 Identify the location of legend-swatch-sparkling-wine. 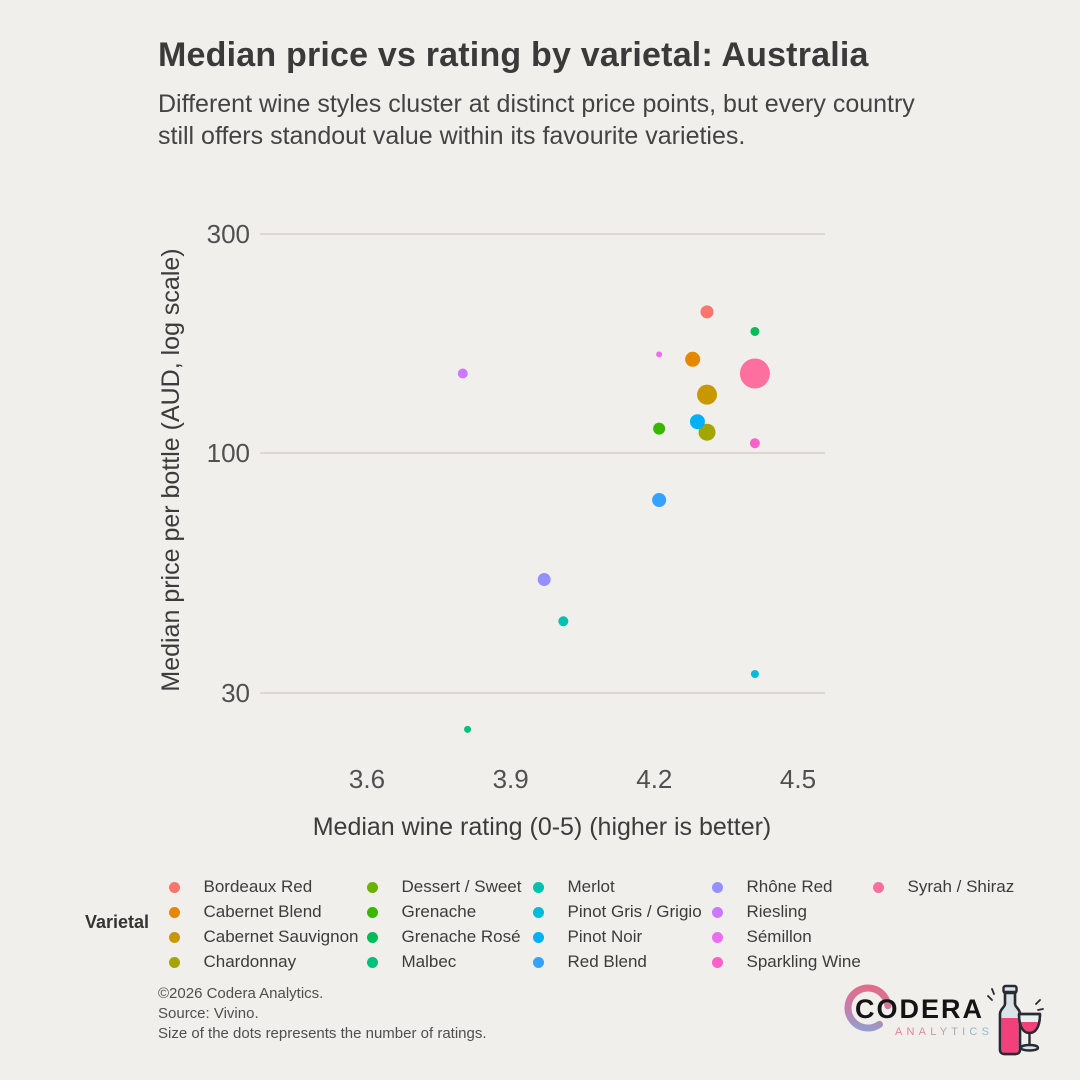
(717, 962).